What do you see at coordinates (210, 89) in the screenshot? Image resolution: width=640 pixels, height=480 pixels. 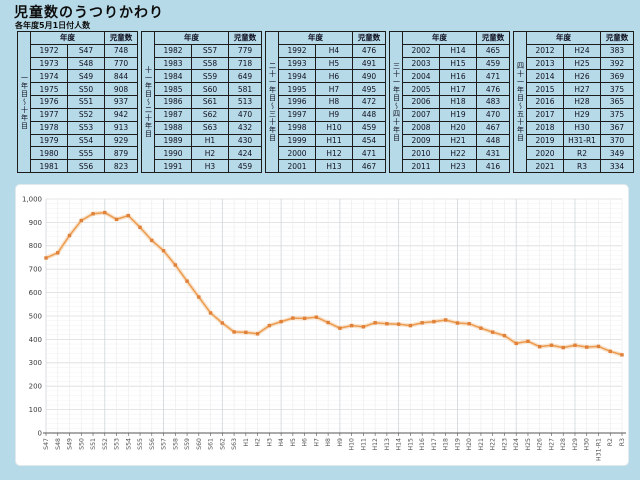 I see `era-cell: S60` at bounding box center [210, 89].